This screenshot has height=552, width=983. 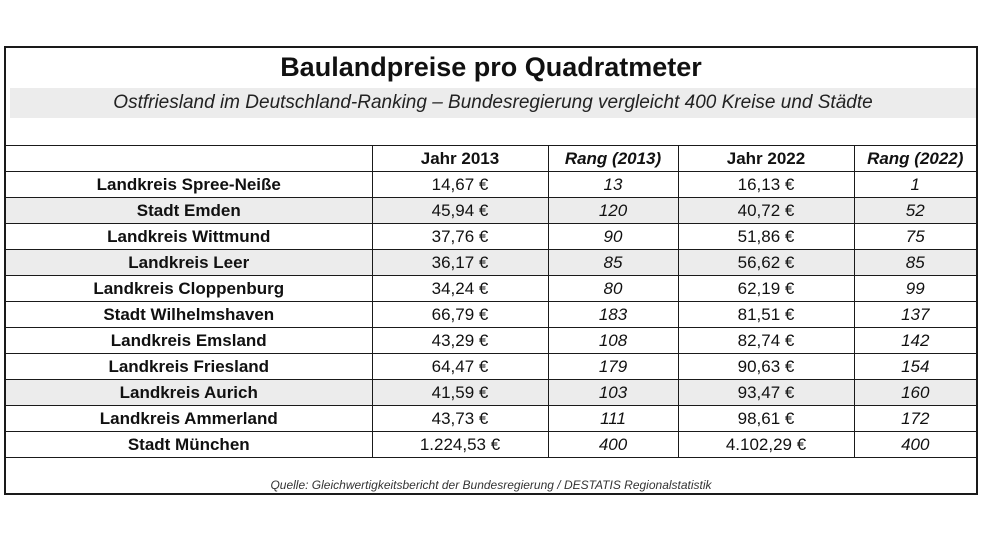 I want to click on table-row: Stadt Wilhelmshaven 66,79 €183 81,51 €137, so click(x=491, y=314).